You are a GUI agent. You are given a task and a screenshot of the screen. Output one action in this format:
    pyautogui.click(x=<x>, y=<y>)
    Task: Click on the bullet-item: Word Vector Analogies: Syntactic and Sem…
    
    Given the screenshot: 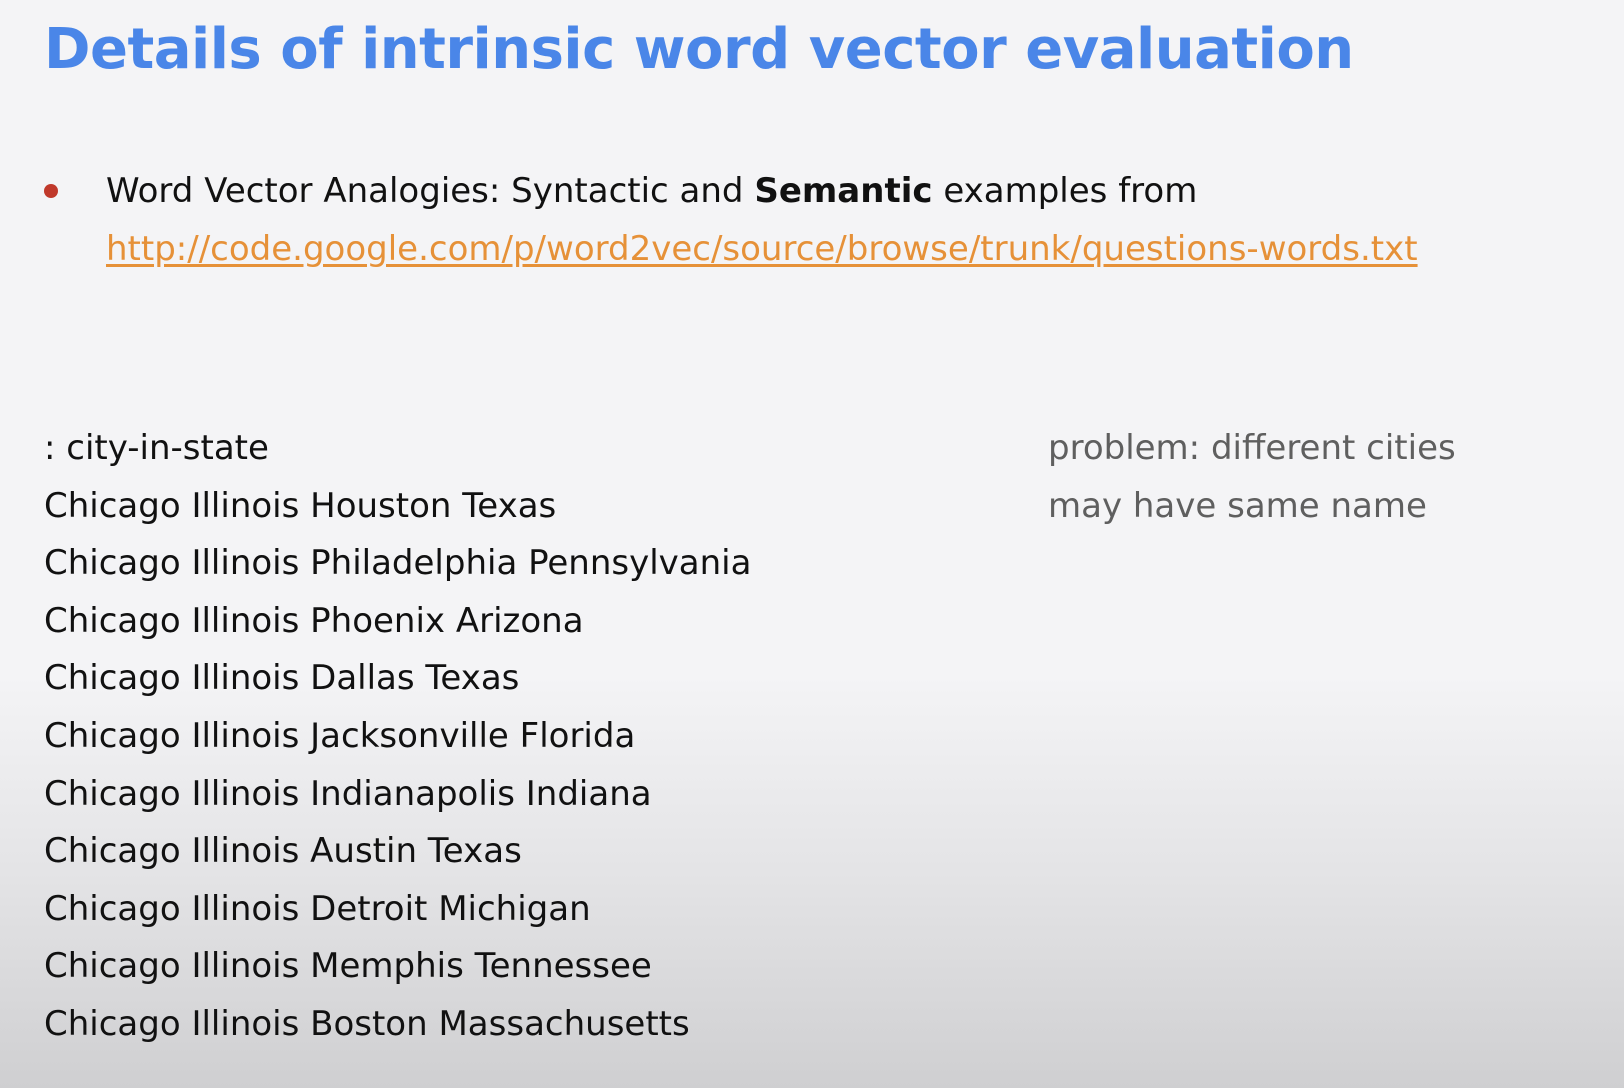 What is the action you would take?
    pyautogui.click(x=800, y=220)
    